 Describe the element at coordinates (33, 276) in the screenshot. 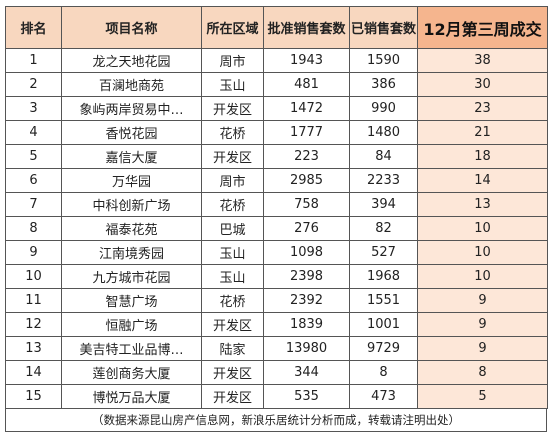

I see `rank-cell: 10` at that location.